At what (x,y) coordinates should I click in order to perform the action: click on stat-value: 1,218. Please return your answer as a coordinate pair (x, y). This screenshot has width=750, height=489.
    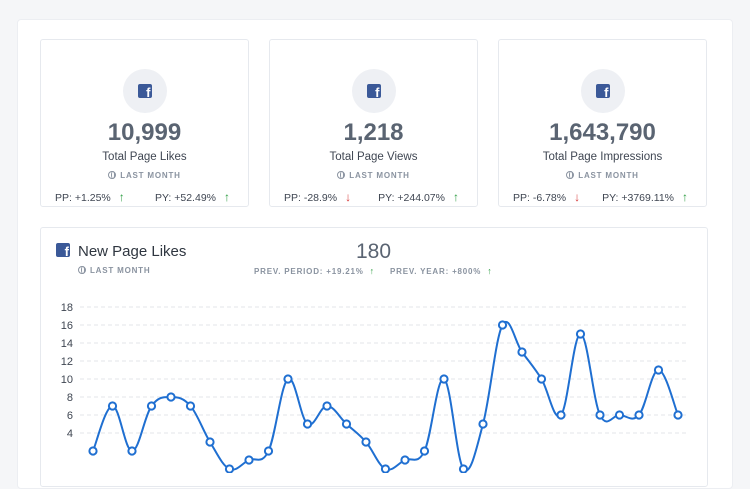
    Looking at the image, I should click on (373, 132).